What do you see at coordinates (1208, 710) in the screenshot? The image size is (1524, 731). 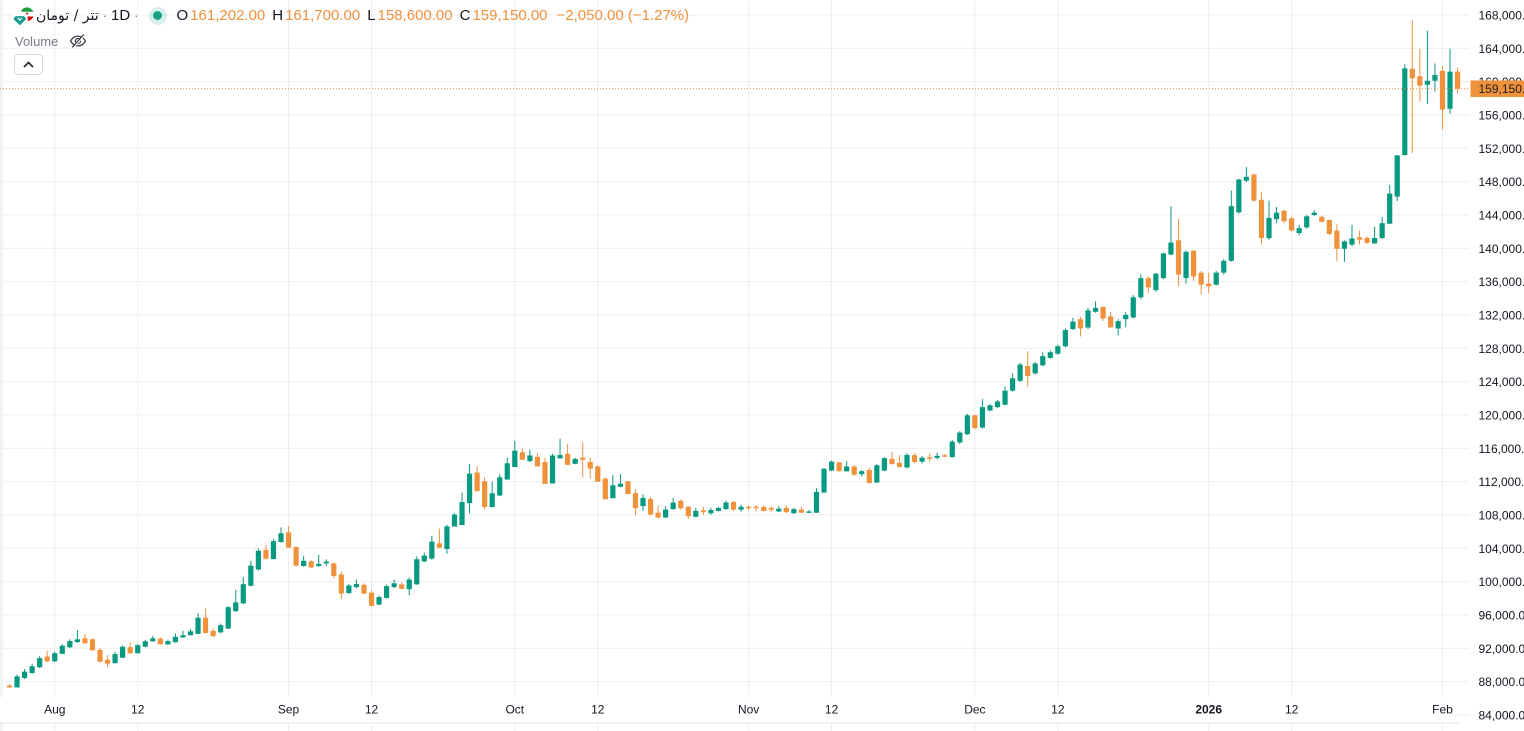 I see `time-axis-label: 2026` at bounding box center [1208, 710].